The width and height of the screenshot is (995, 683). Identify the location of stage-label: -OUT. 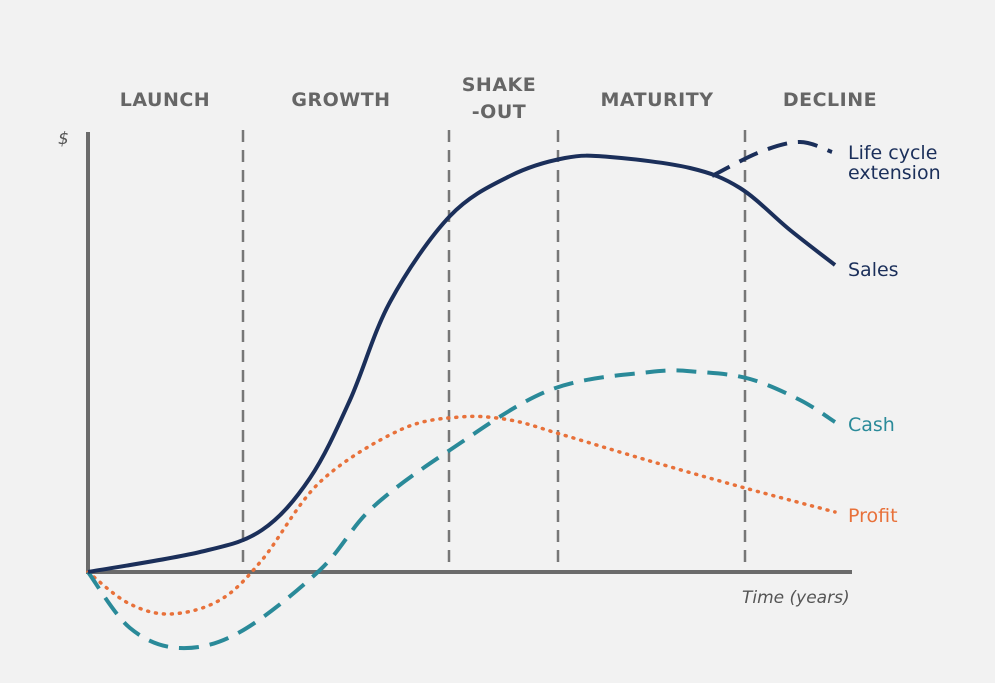
(499, 112).